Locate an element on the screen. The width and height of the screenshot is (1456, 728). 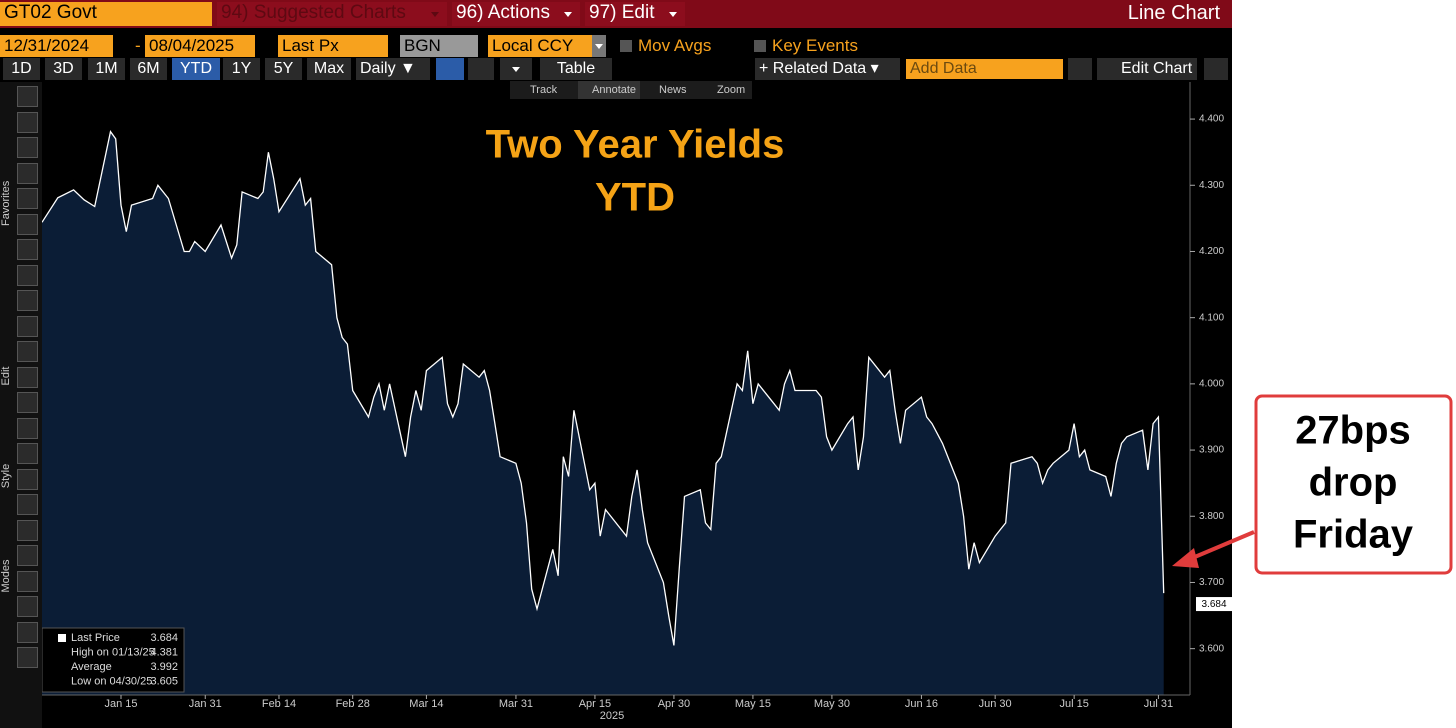
range-button: 1D is located at coordinates (21, 69).